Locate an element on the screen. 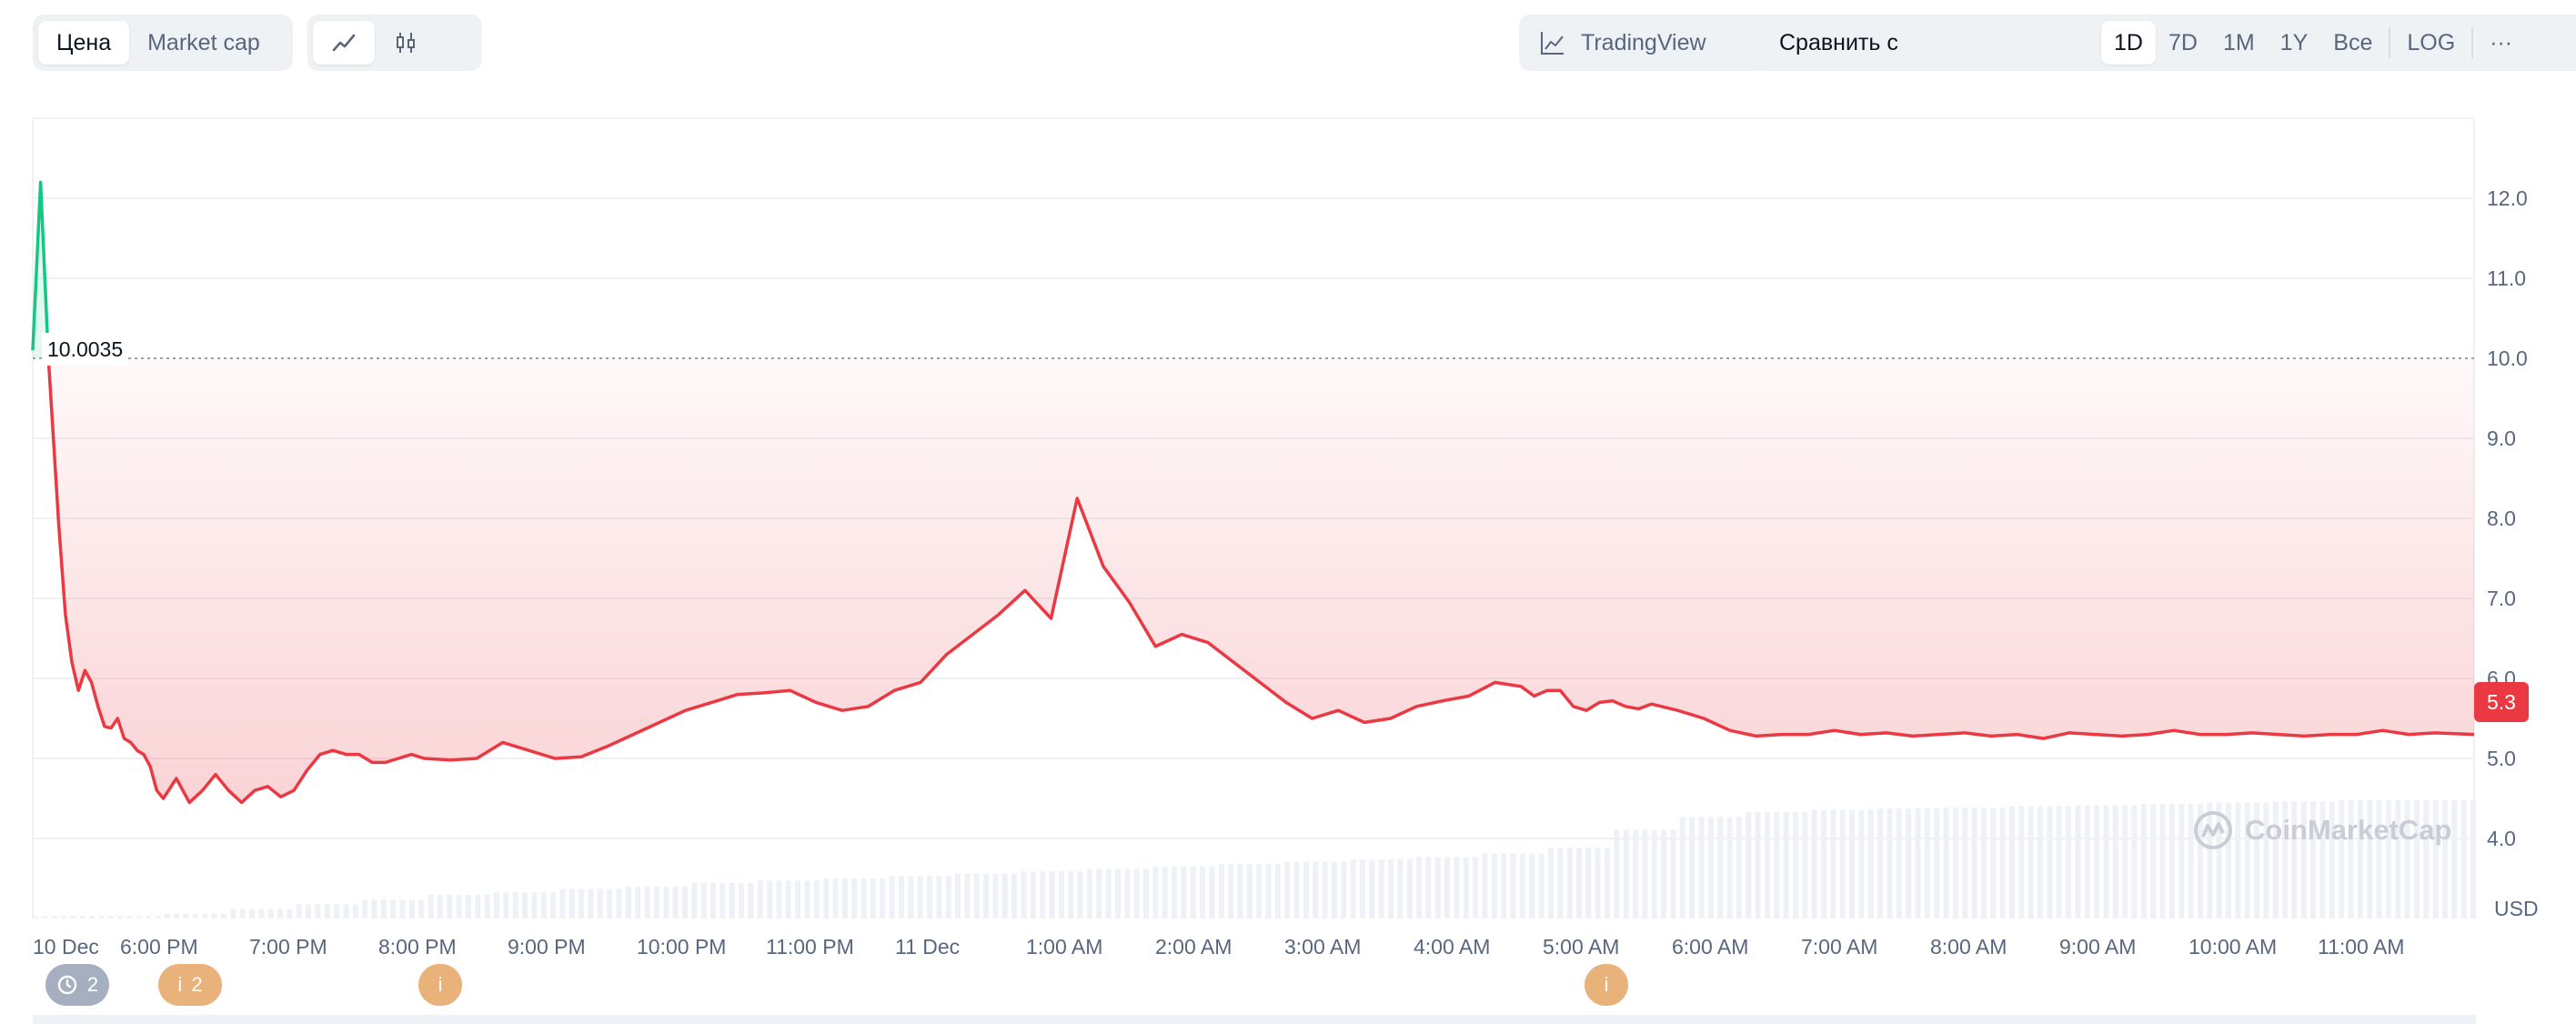 This screenshot has width=2576, height=1024. tab-market-cap: Market cap is located at coordinates (203, 42).